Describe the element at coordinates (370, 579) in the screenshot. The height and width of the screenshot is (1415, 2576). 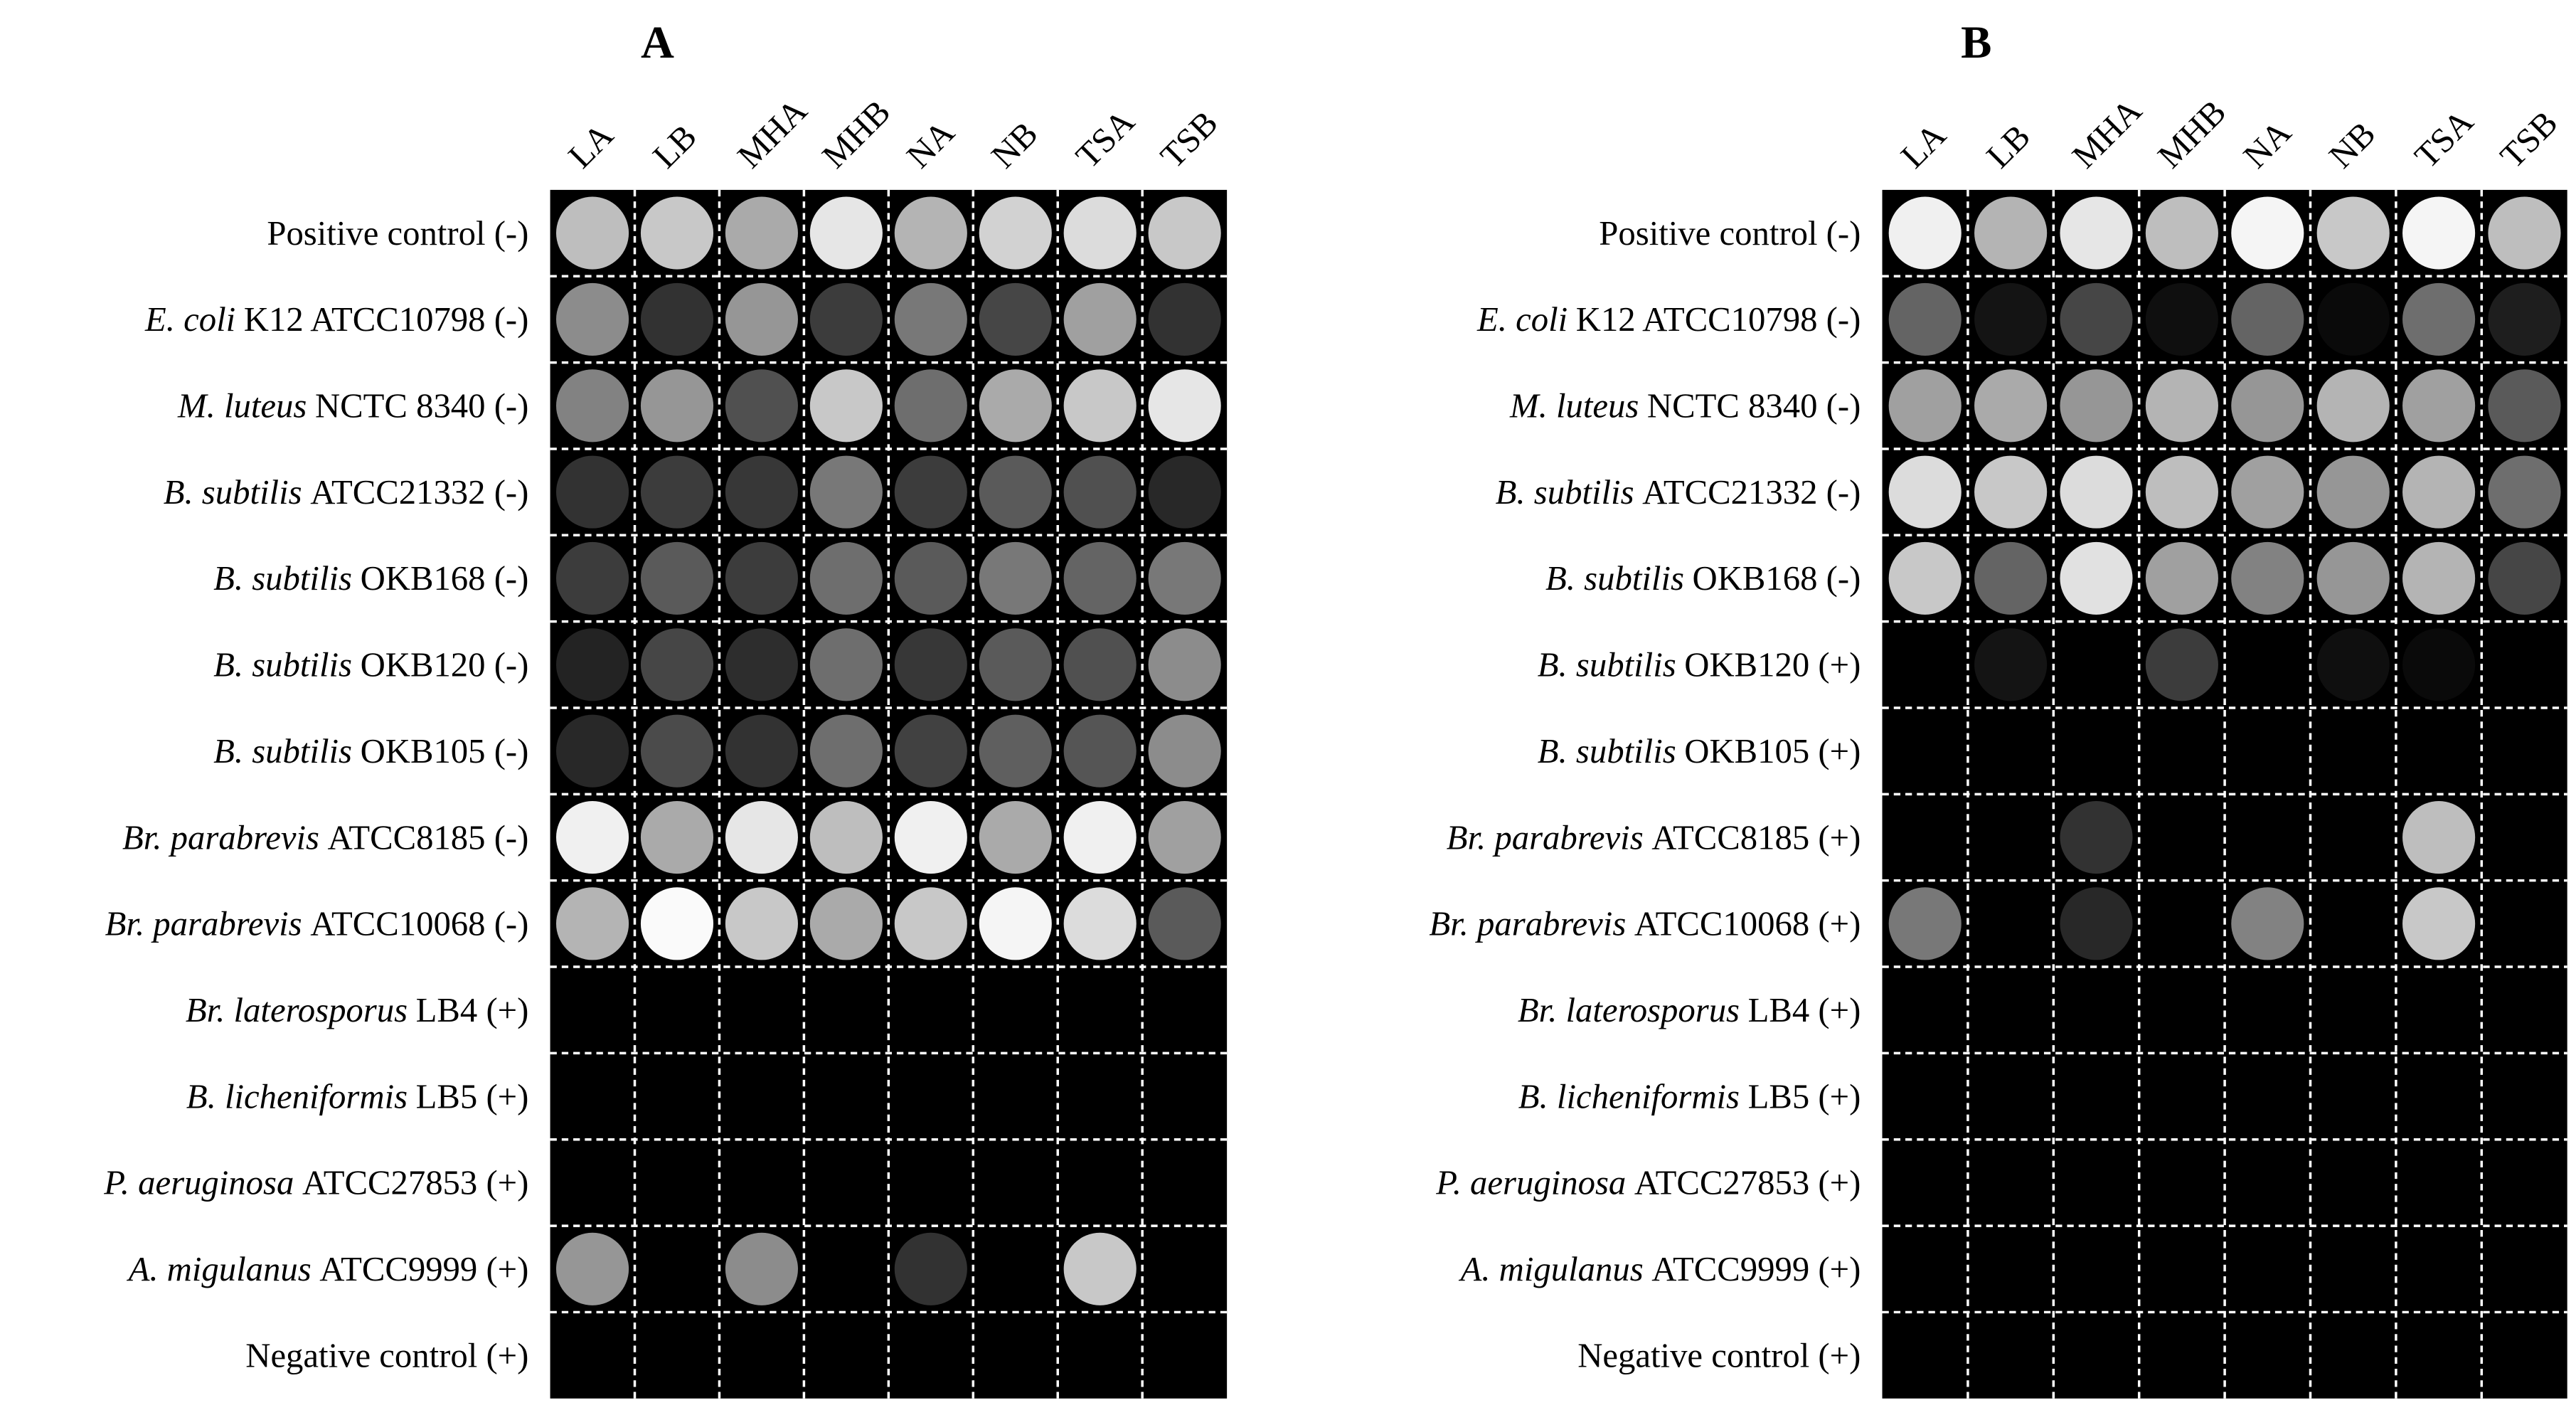
I see `row-label: B. subtilis OKB168 (-)` at that location.